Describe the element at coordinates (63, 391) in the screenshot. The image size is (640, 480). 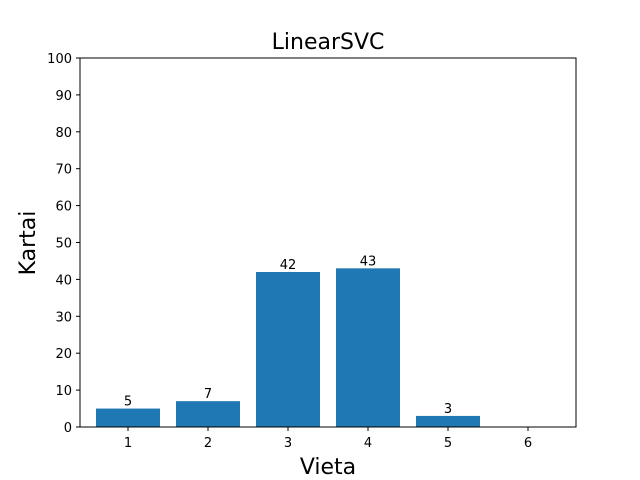
I see `y-tick-label-10: 10` at that location.